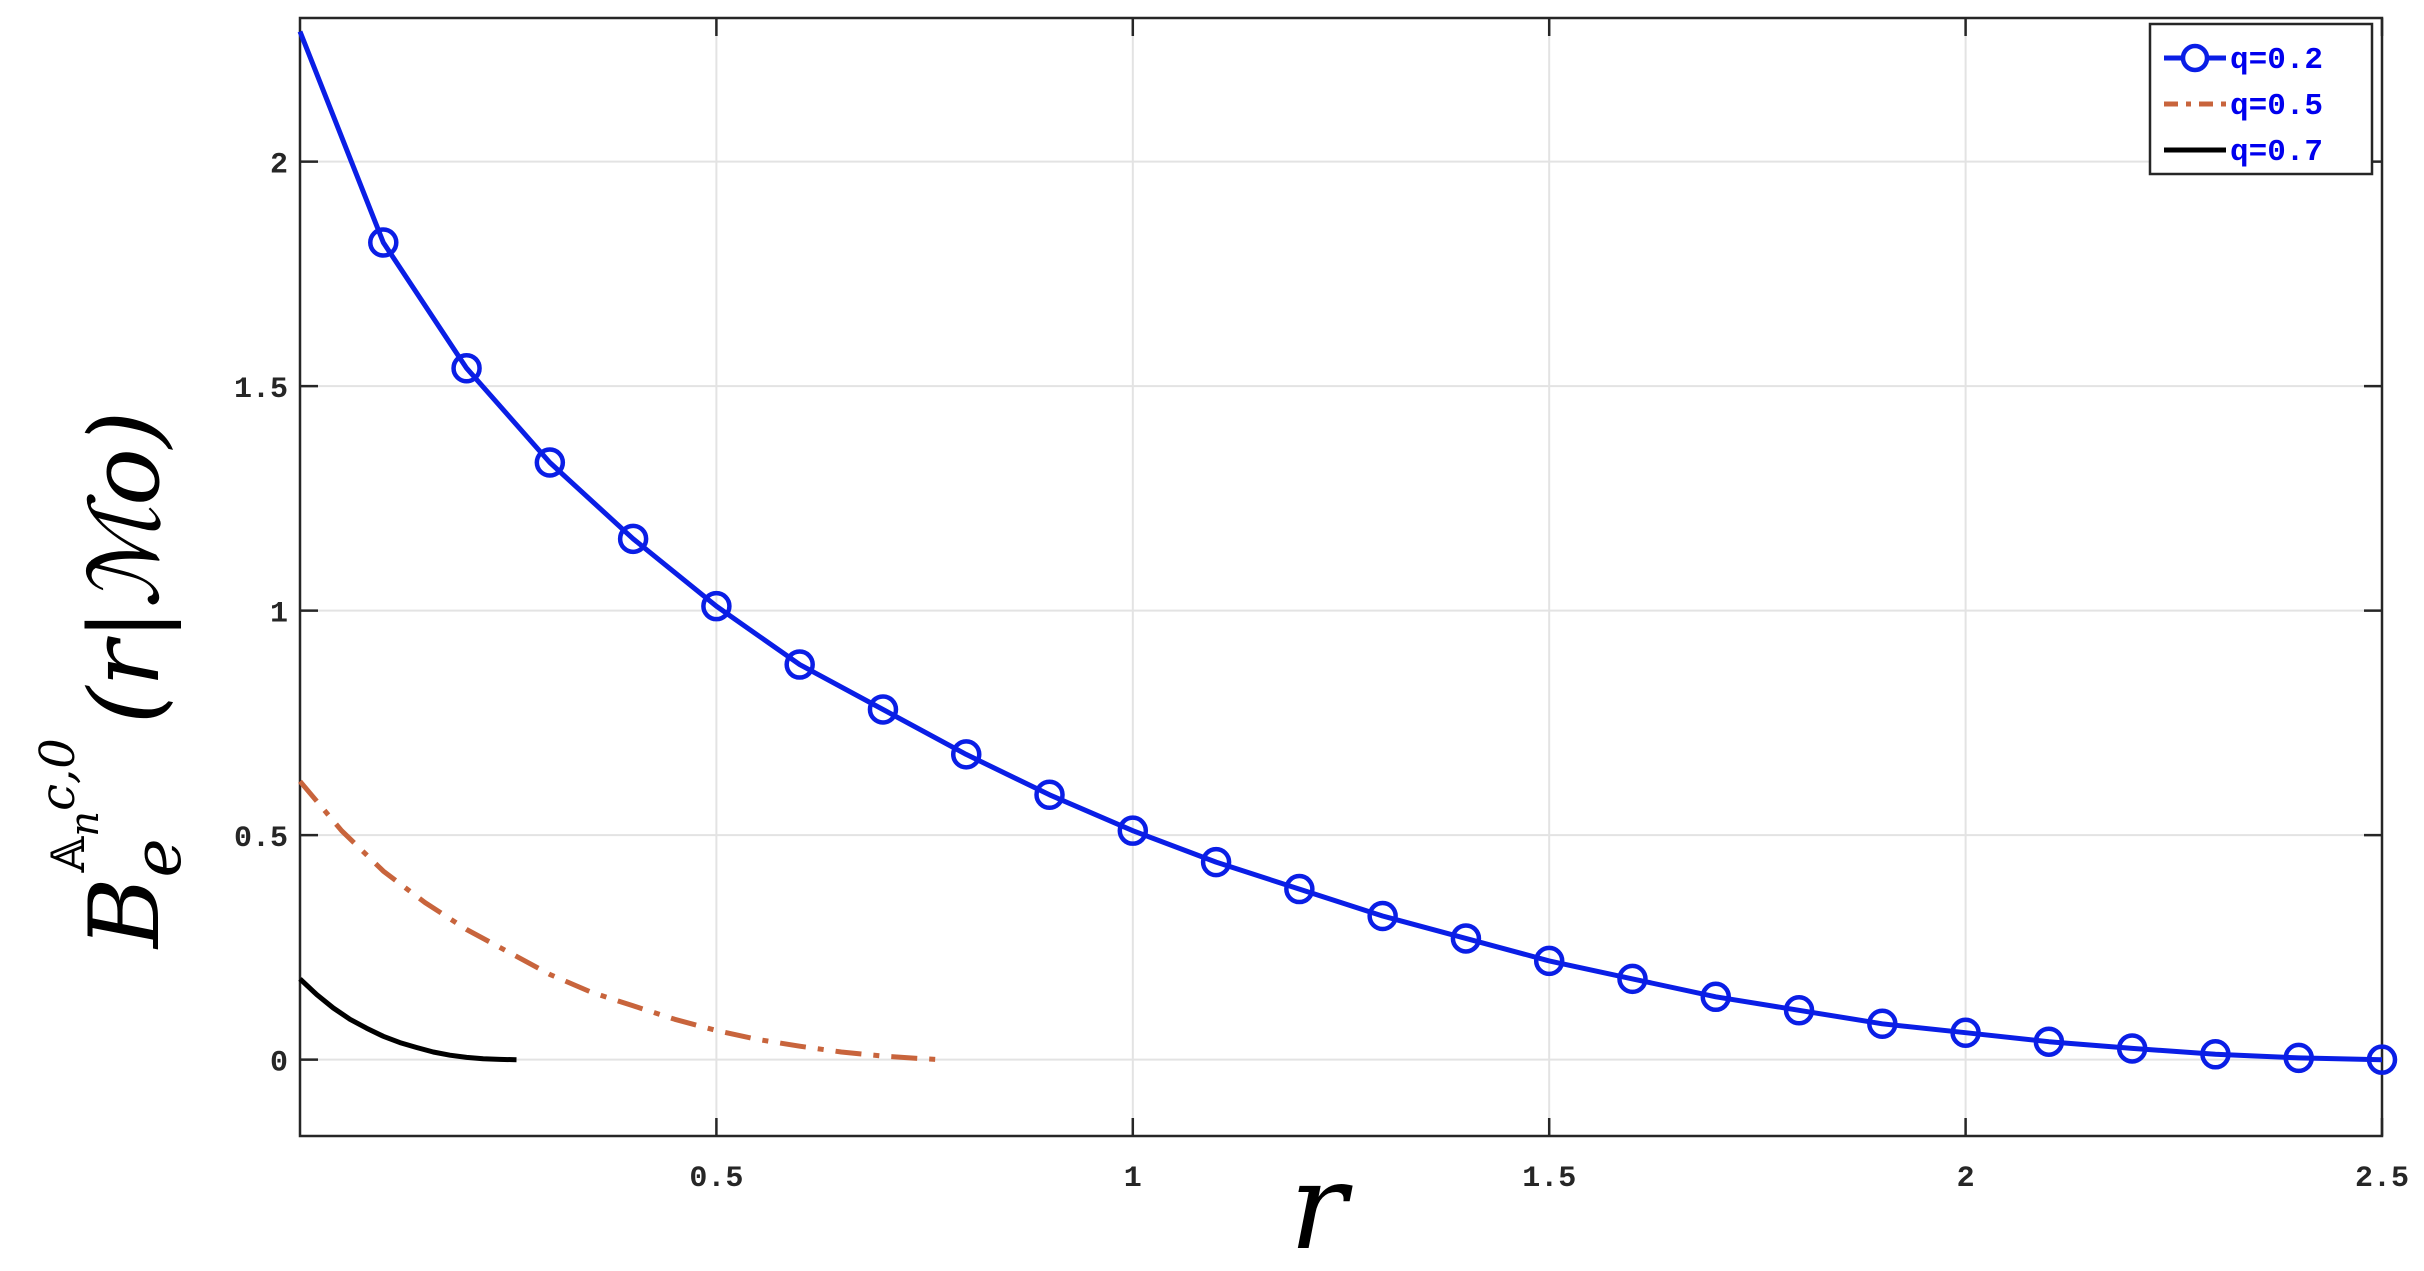  I want to click on x-tick-label: 1, so click(1133, 1179).